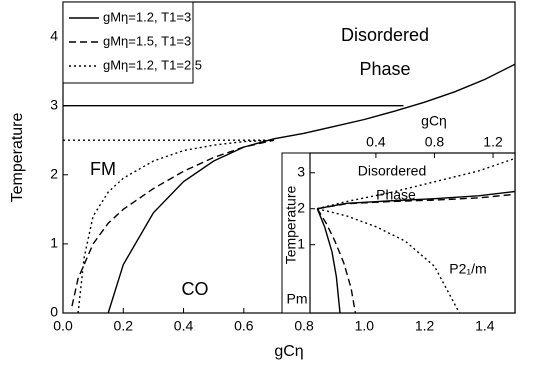 Image resolution: width=550 pixels, height=375 pixels. I want to click on x-tick-label: 0.0, so click(63, 326).